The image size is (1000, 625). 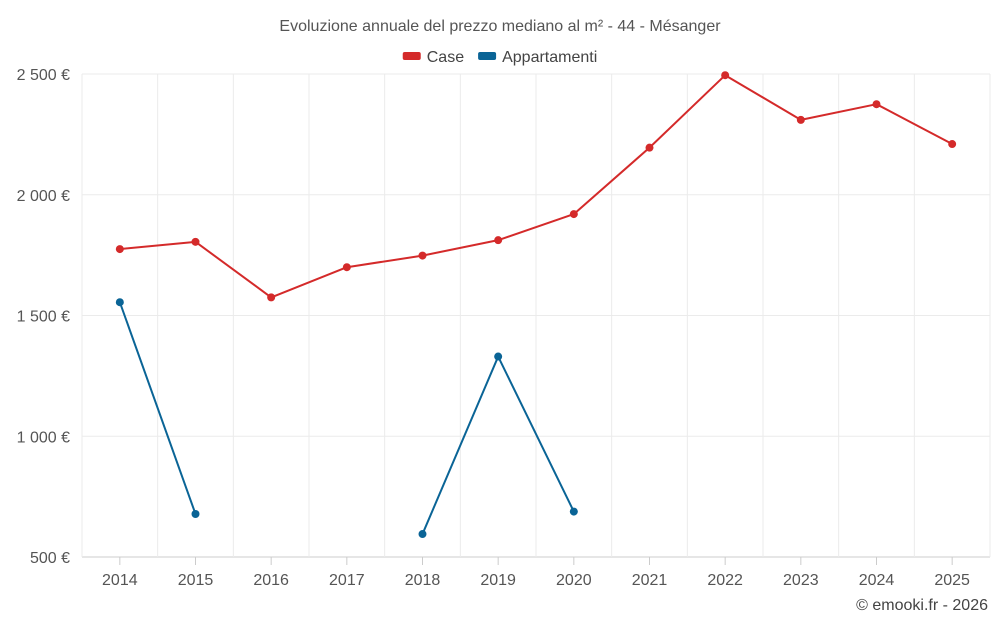 I want to click on legend-label: Case, so click(x=445, y=57).